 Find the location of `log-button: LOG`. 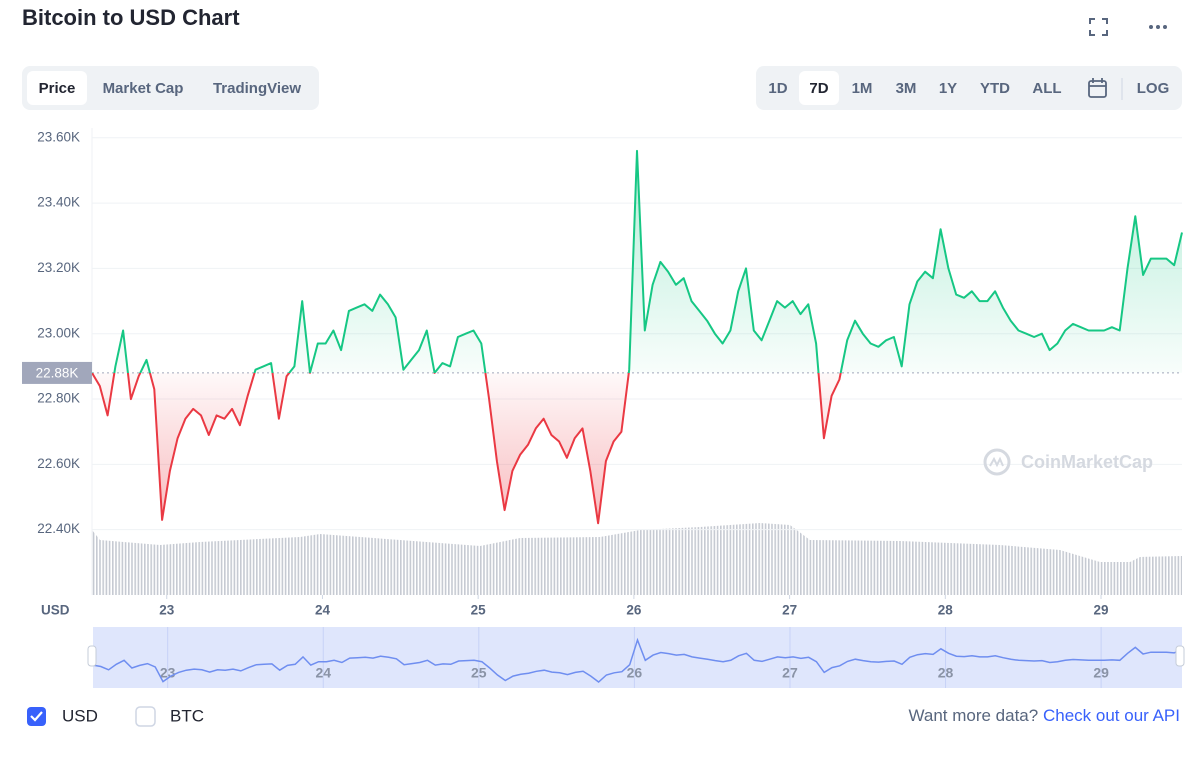

log-button: LOG is located at coordinates (1153, 88).